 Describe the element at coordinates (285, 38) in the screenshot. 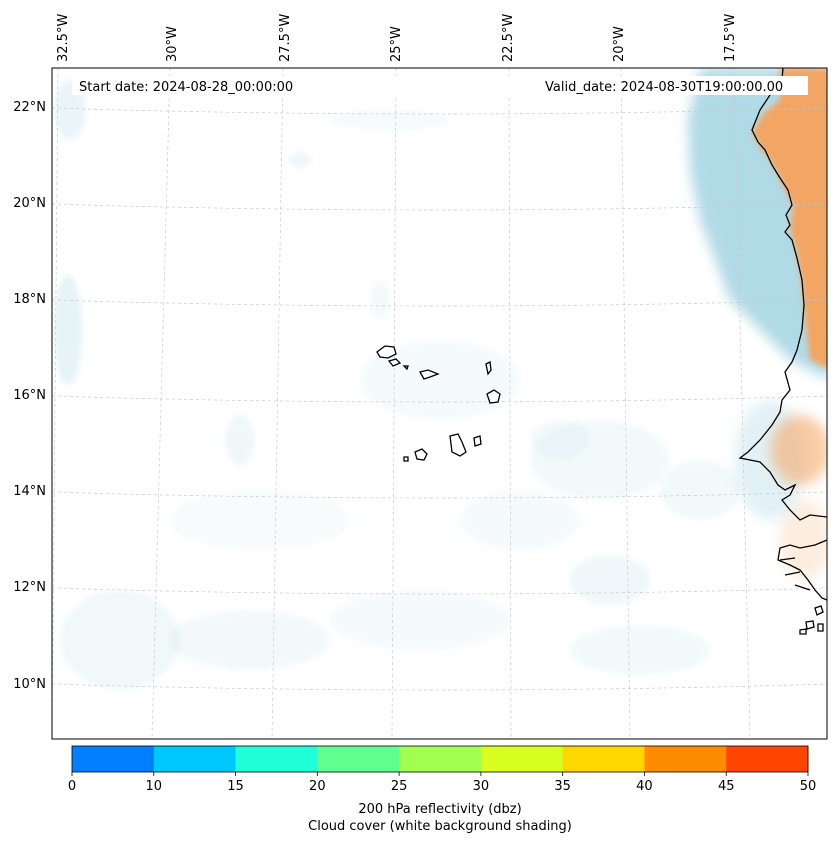

I see `lon-label: 27.5°W` at that location.